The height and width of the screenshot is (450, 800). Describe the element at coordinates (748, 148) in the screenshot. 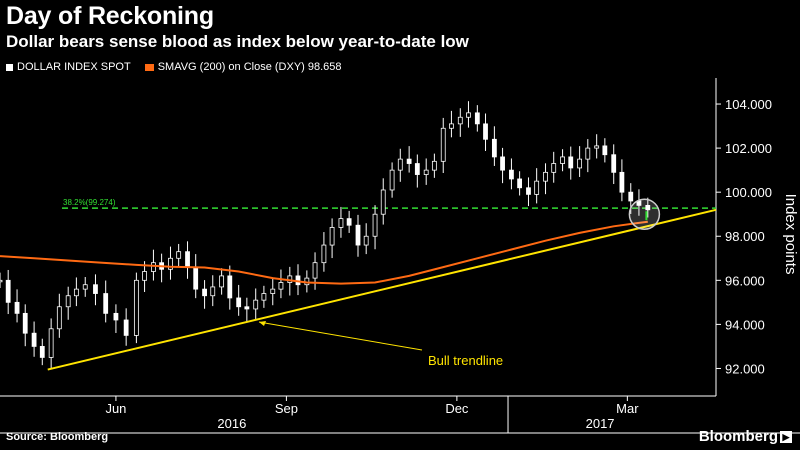

I see `y-tick-label: 102.000` at that location.